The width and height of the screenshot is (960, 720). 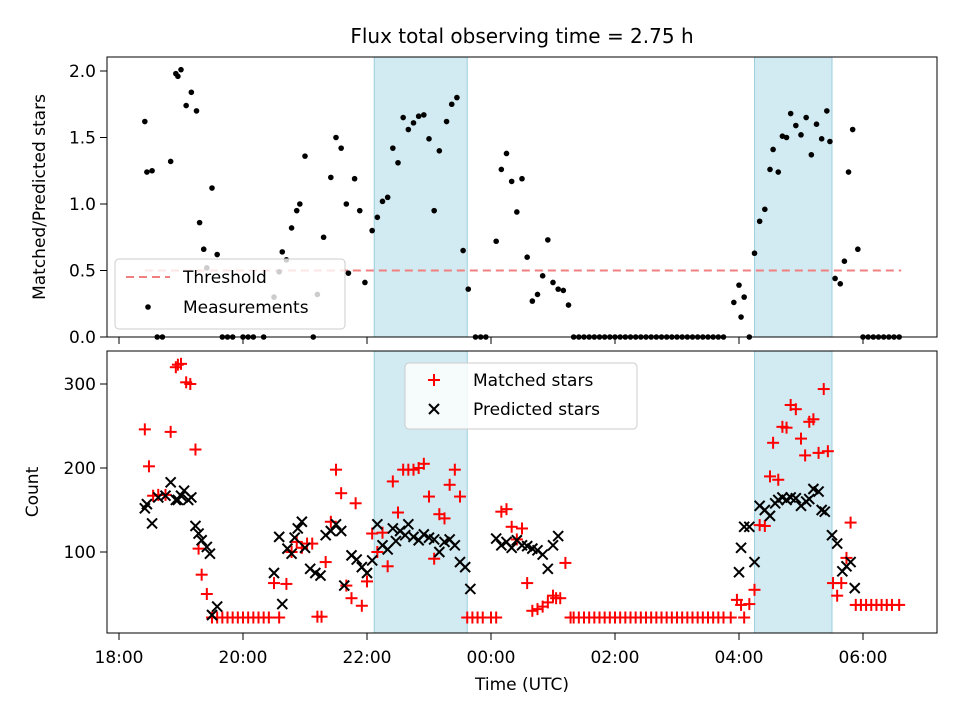 What do you see at coordinates (521, 396) in the screenshot?
I see `bottom-legend-box` at bounding box center [521, 396].